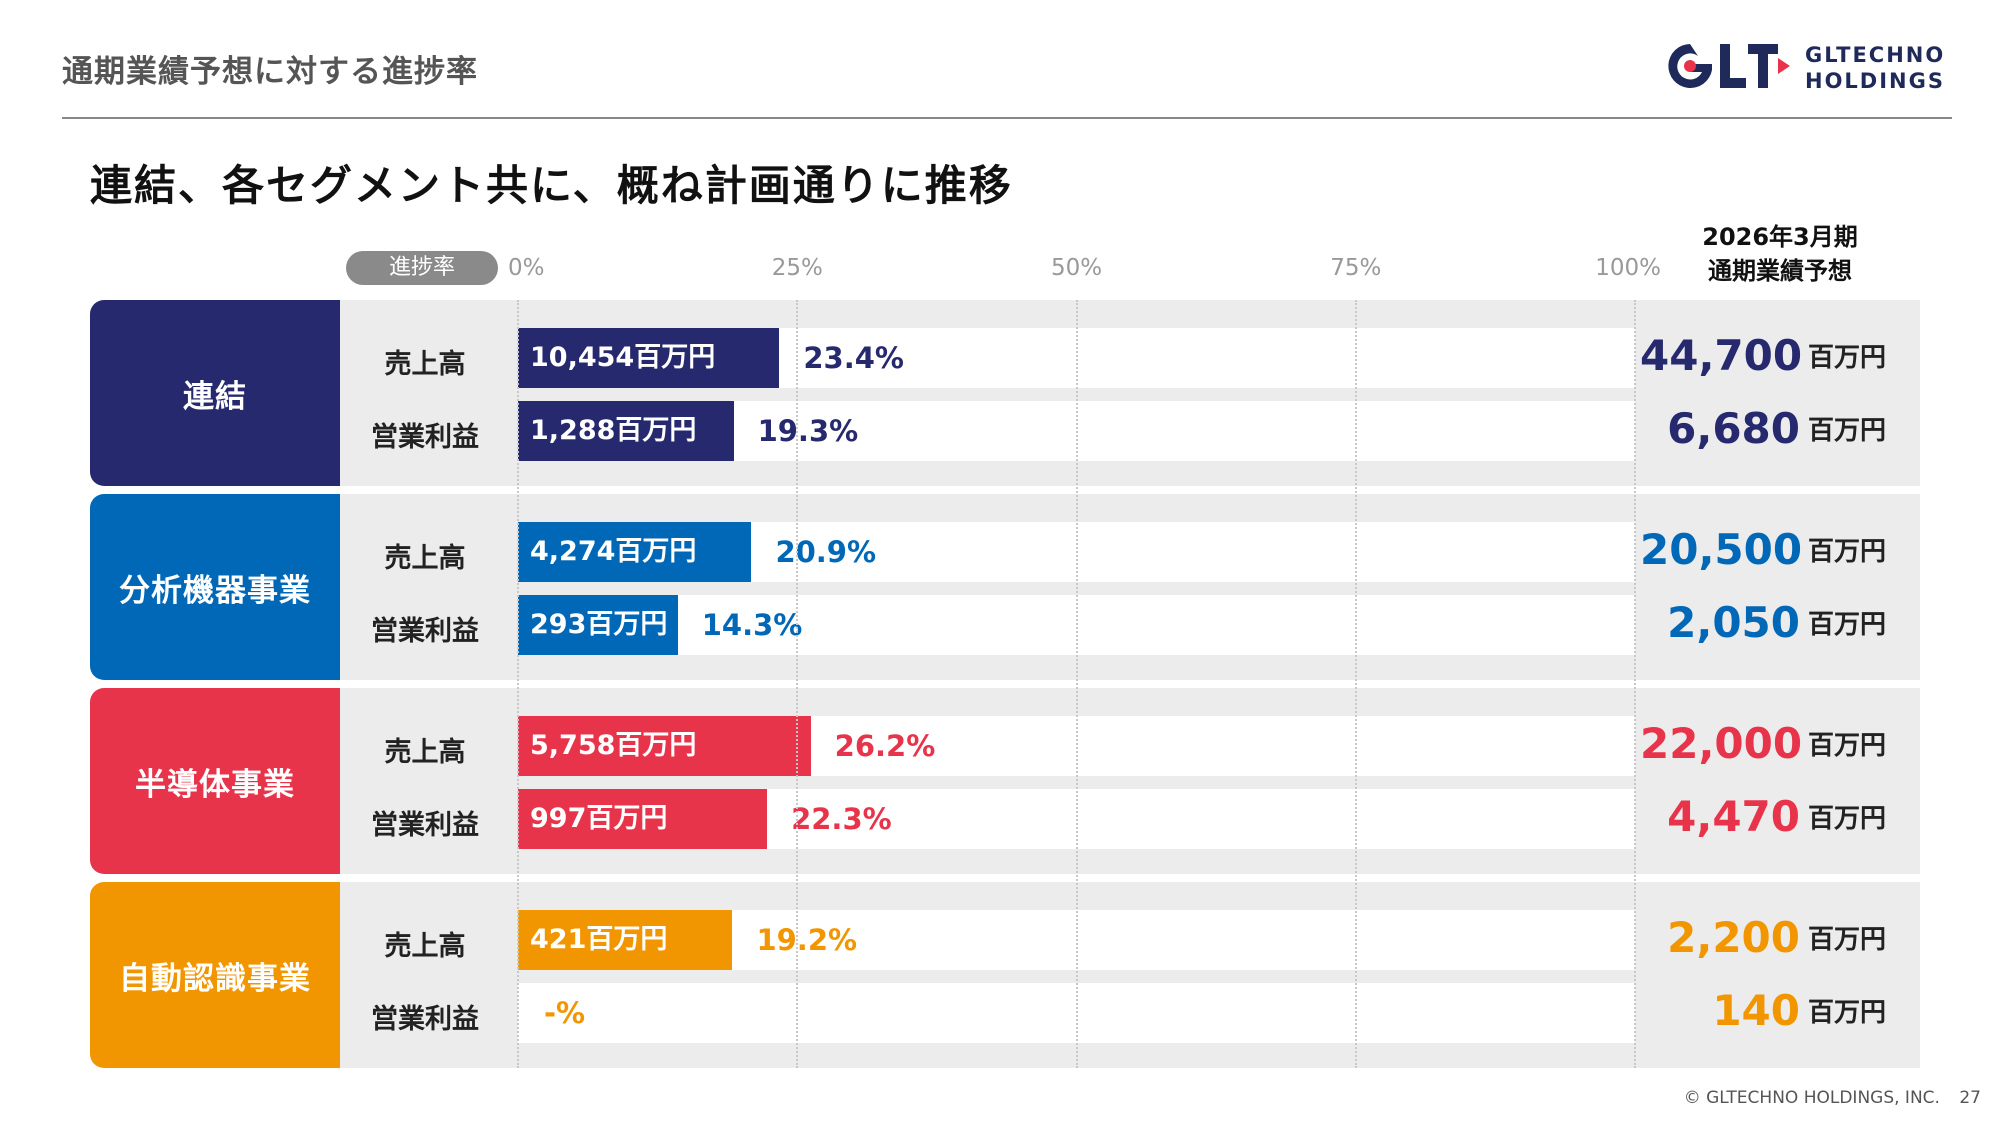 The image size is (2001, 1125). Describe the element at coordinates (797, 268) in the screenshot. I see `x-tick-label: 25%` at that location.